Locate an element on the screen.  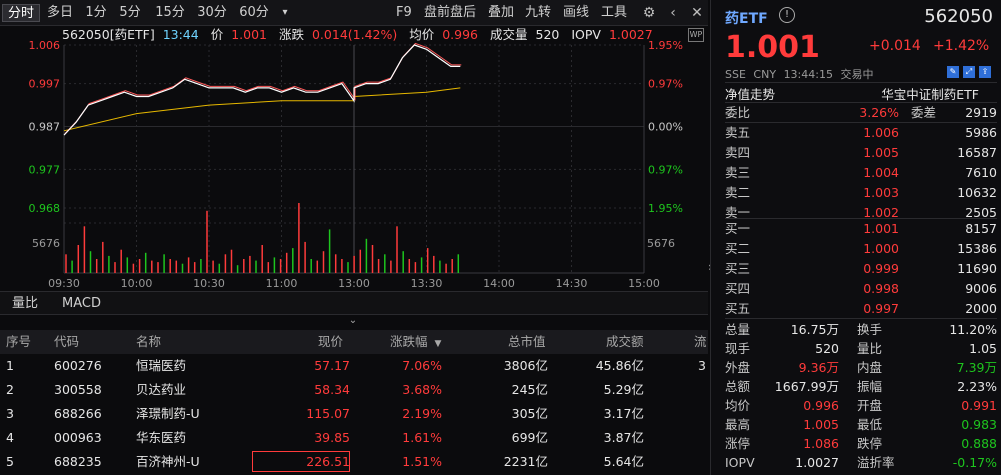
bid-row: 买五 0.997 2000 is located at coordinates (861, 309).